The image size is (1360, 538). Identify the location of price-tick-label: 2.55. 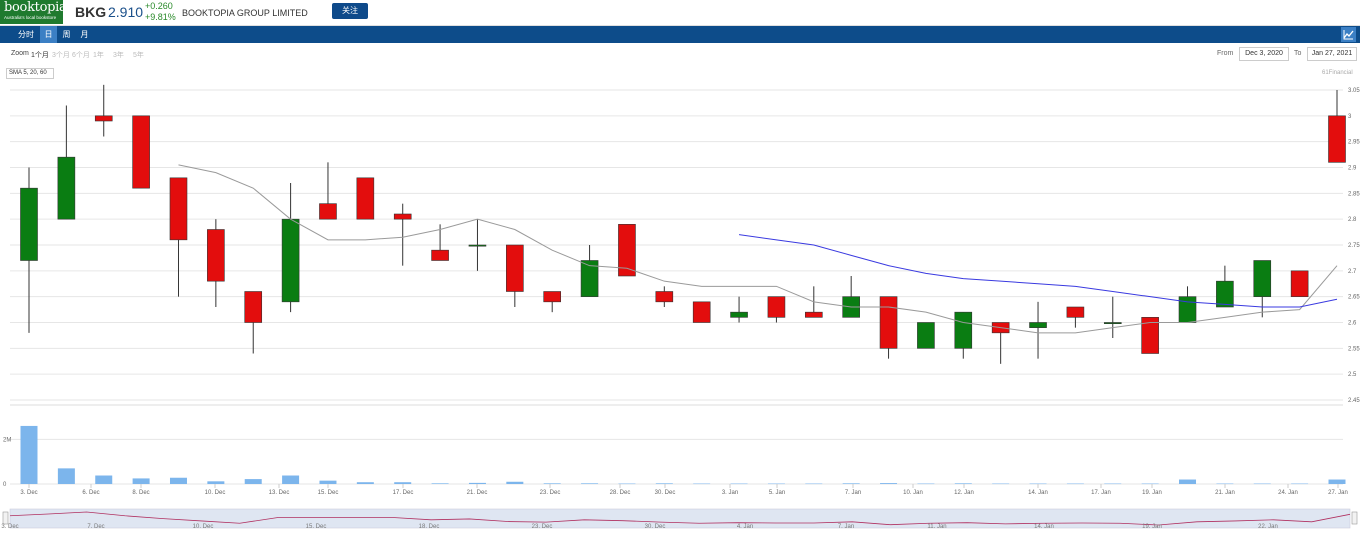
(1354, 349).